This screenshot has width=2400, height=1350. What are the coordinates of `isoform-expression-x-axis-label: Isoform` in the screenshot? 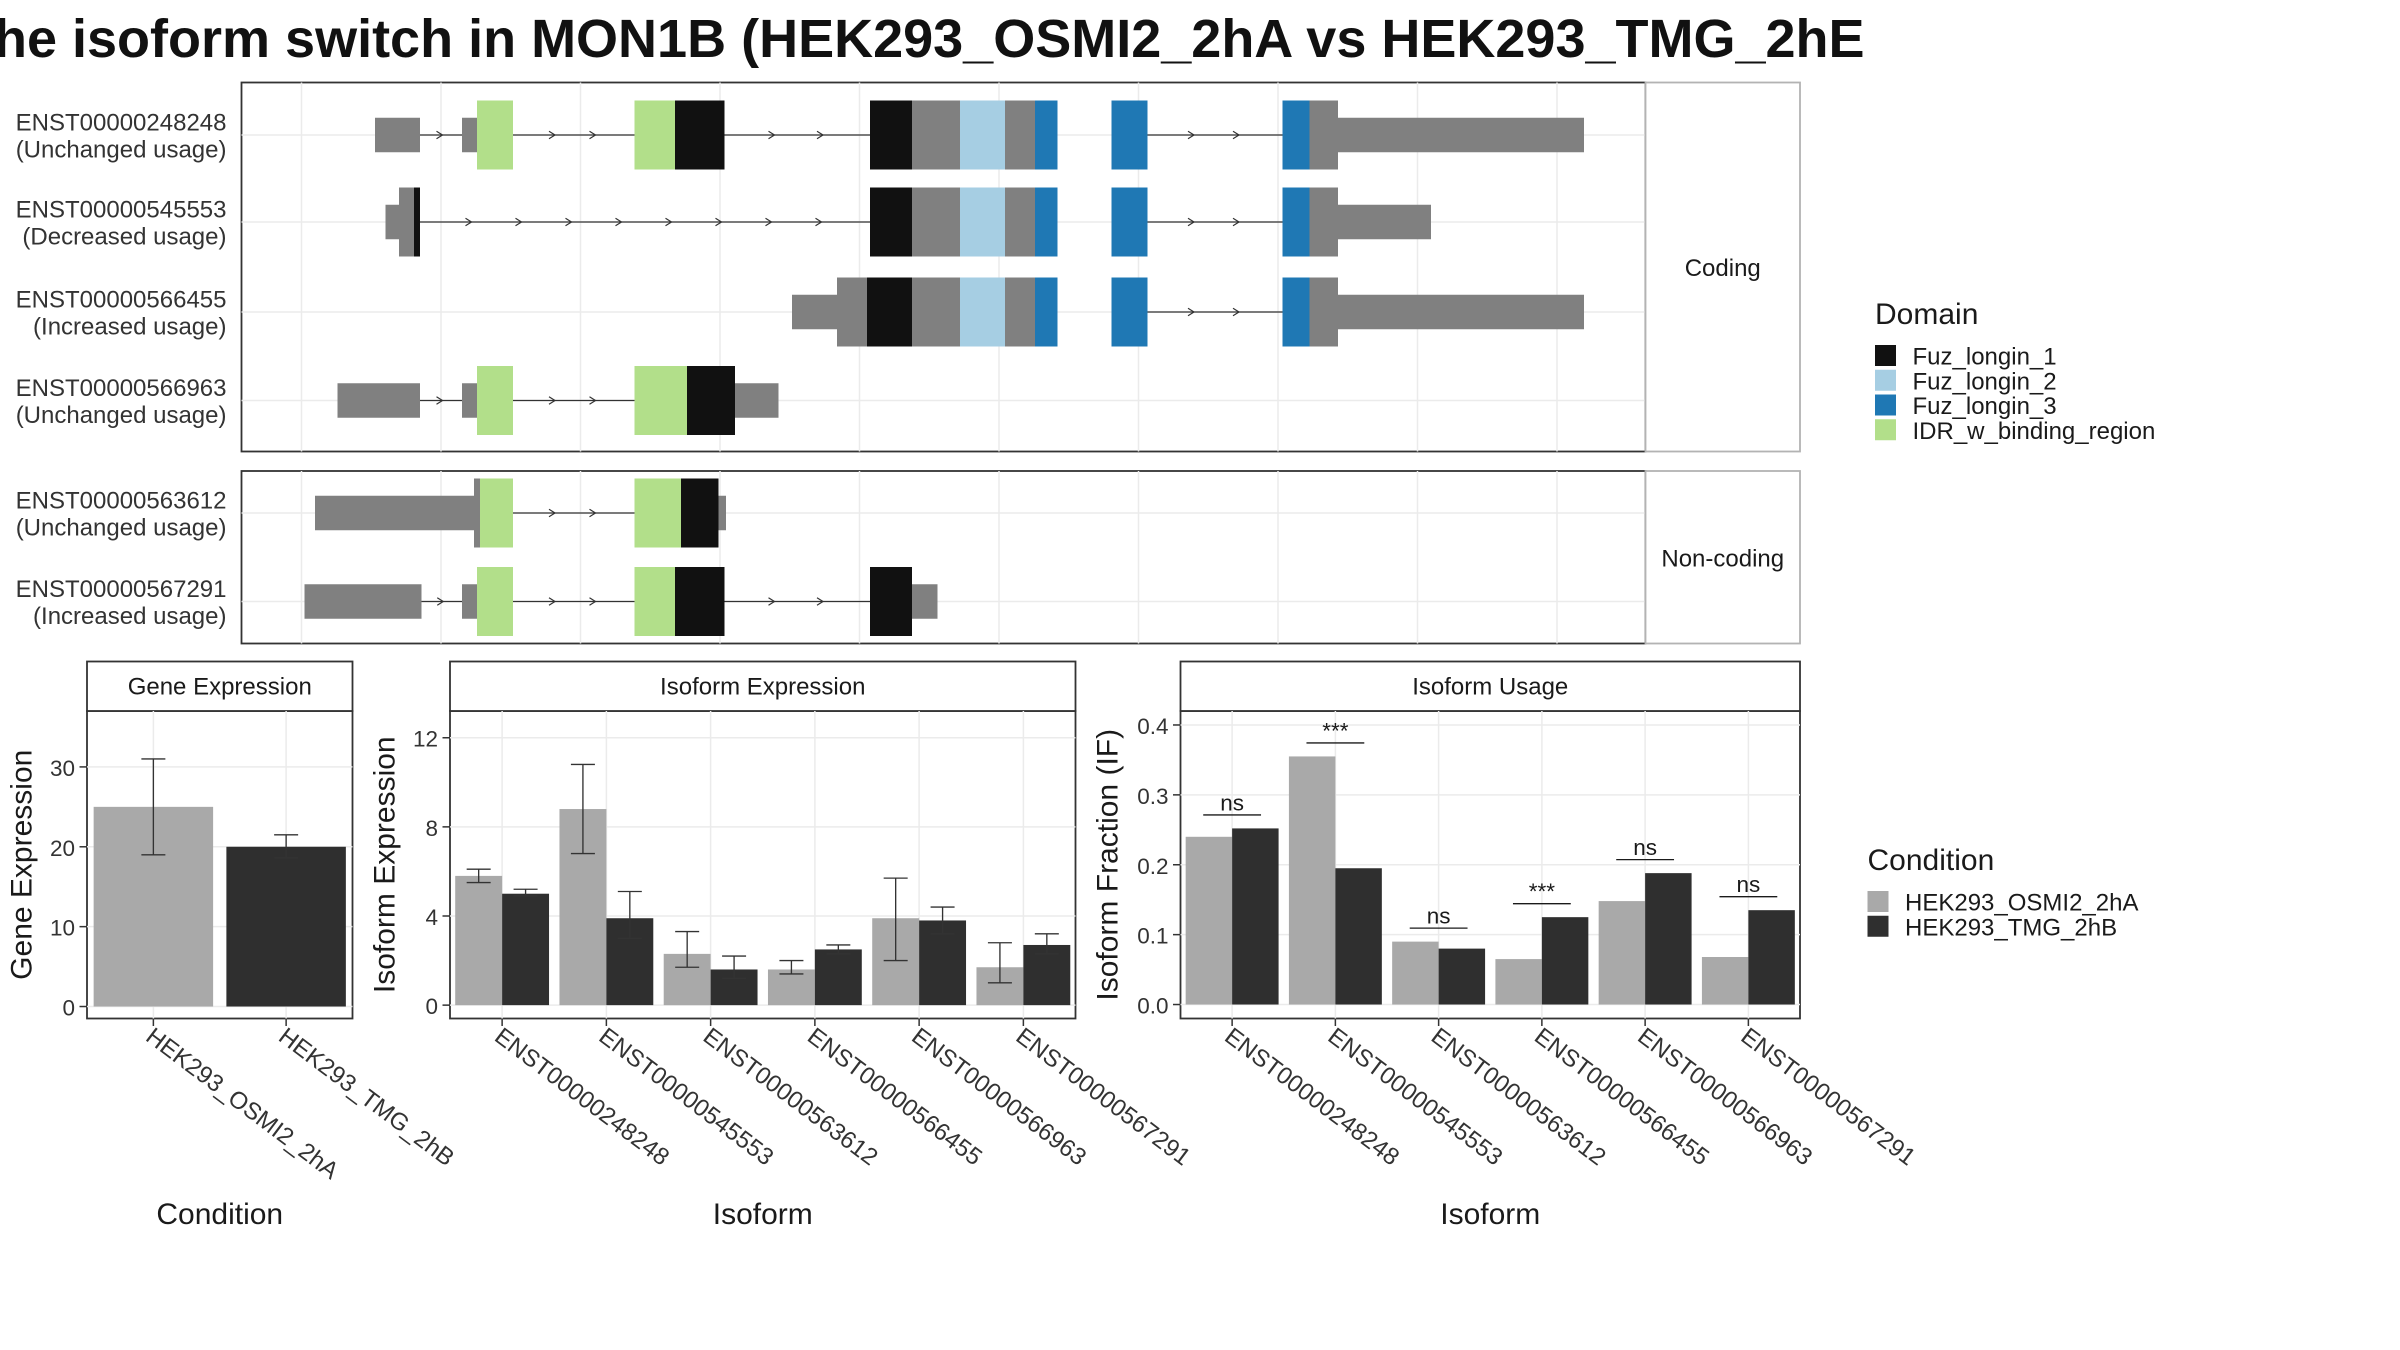 It's located at (763, 1214).